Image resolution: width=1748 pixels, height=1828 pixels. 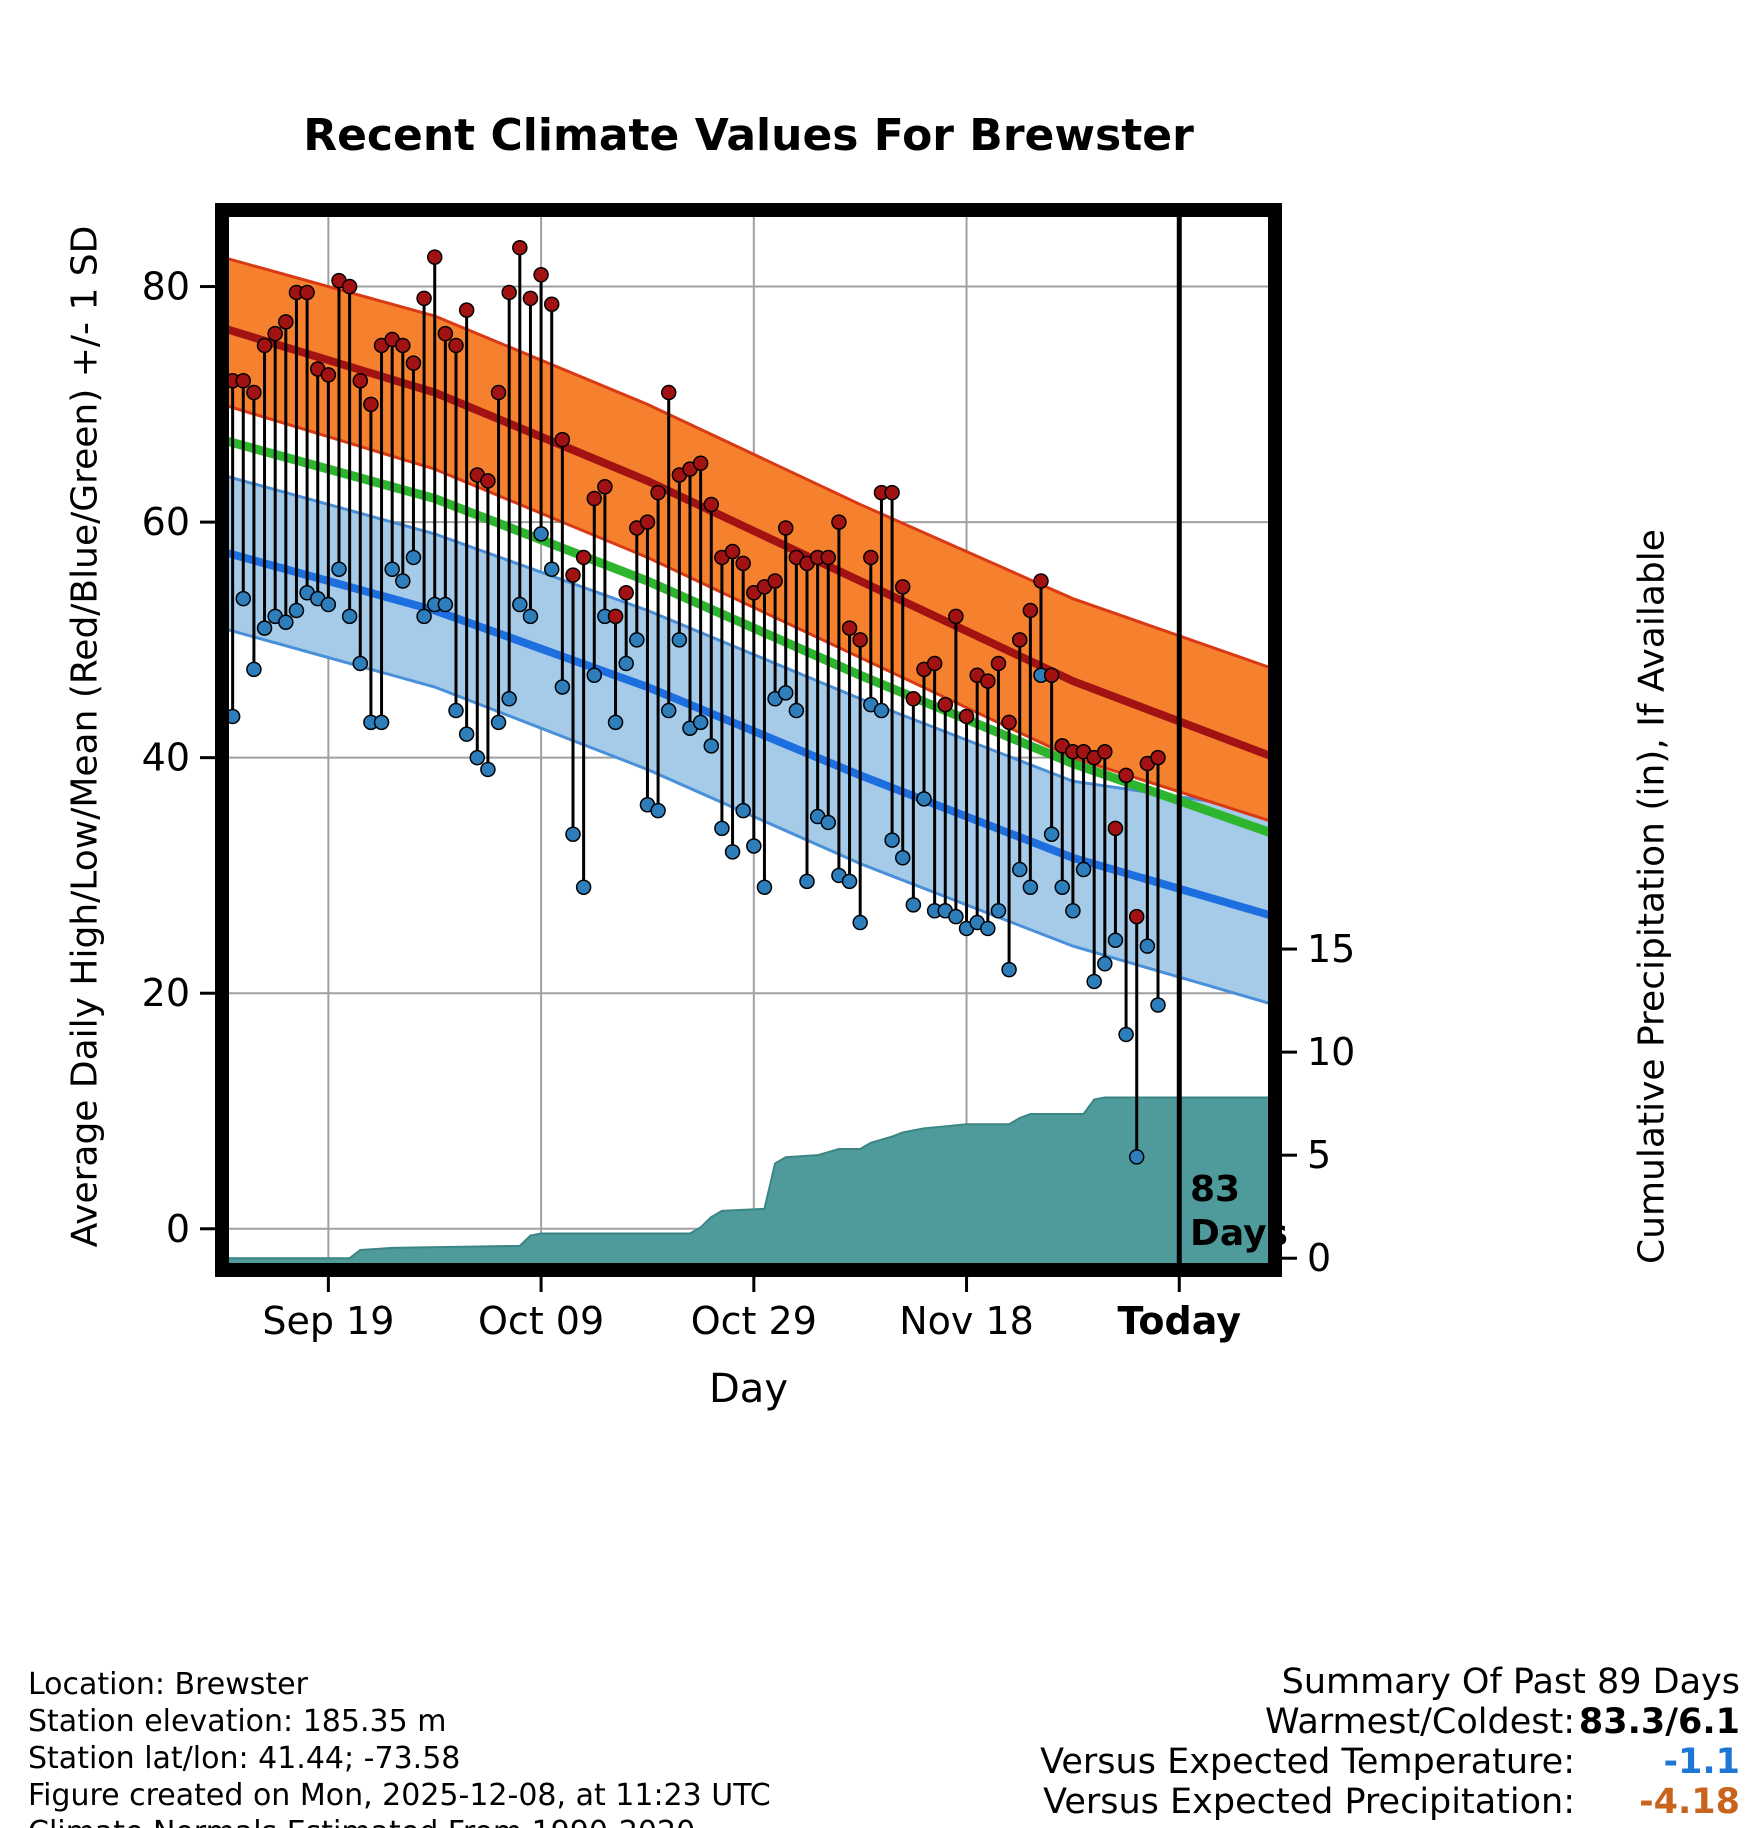 I want to click on summary-warmest-value: 83.3/6.1, so click(x=1659, y=1722).